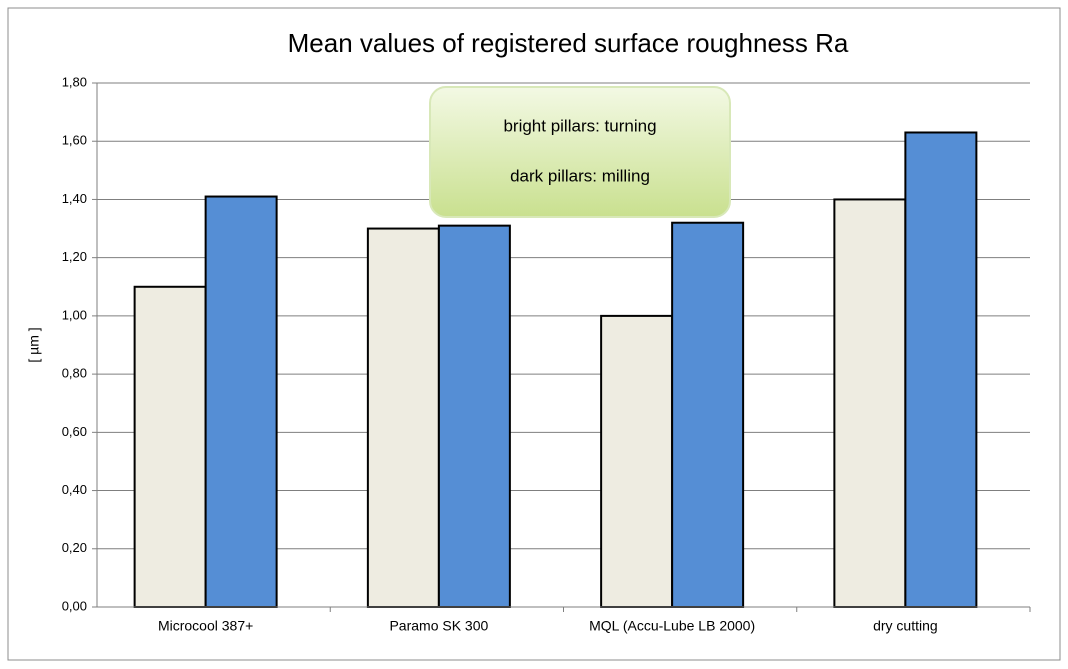 Image resolution: width=1068 pixels, height=669 pixels. Describe the element at coordinates (74, 140) in the screenshot. I see `y-tick-label: 1,60` at that location.